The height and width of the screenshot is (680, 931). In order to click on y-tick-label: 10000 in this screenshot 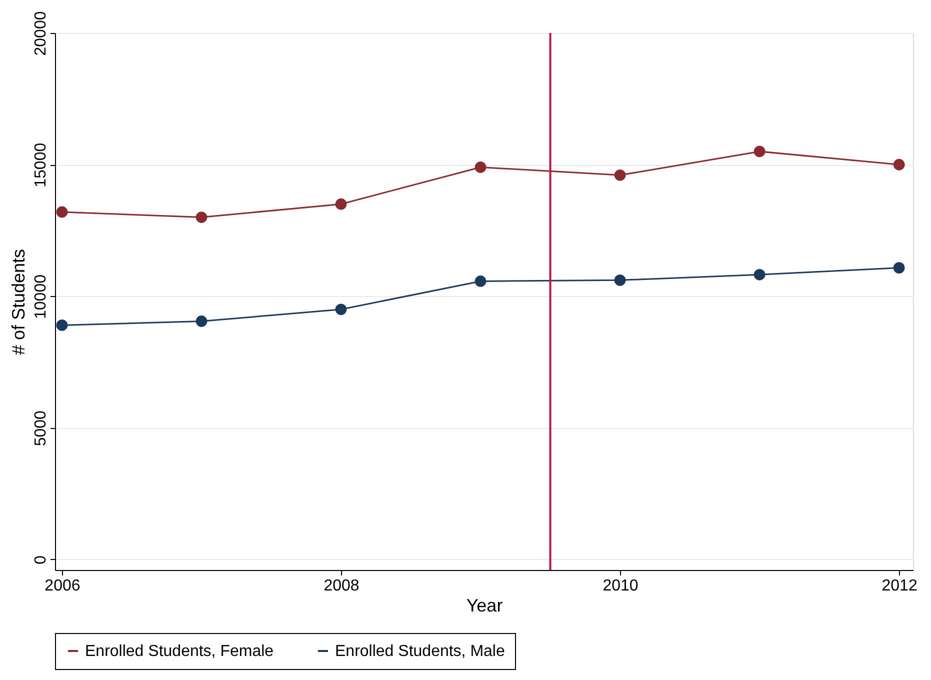, I will do `click(41, 296)`.